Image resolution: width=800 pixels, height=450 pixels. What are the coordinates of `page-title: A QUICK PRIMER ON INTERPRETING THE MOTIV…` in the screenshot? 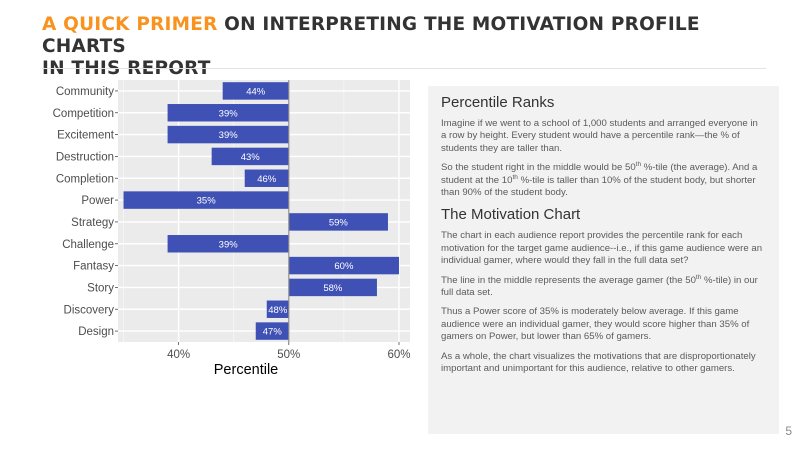 It's located at (407, 47).